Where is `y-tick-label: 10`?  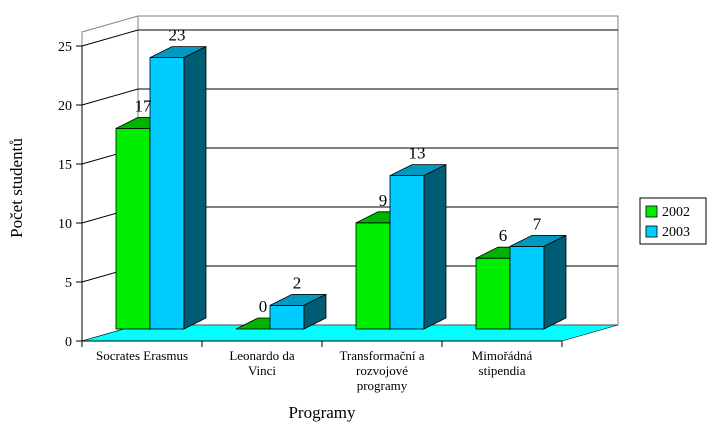 y-tick-label: 10 is located at coordinates (65, 224).